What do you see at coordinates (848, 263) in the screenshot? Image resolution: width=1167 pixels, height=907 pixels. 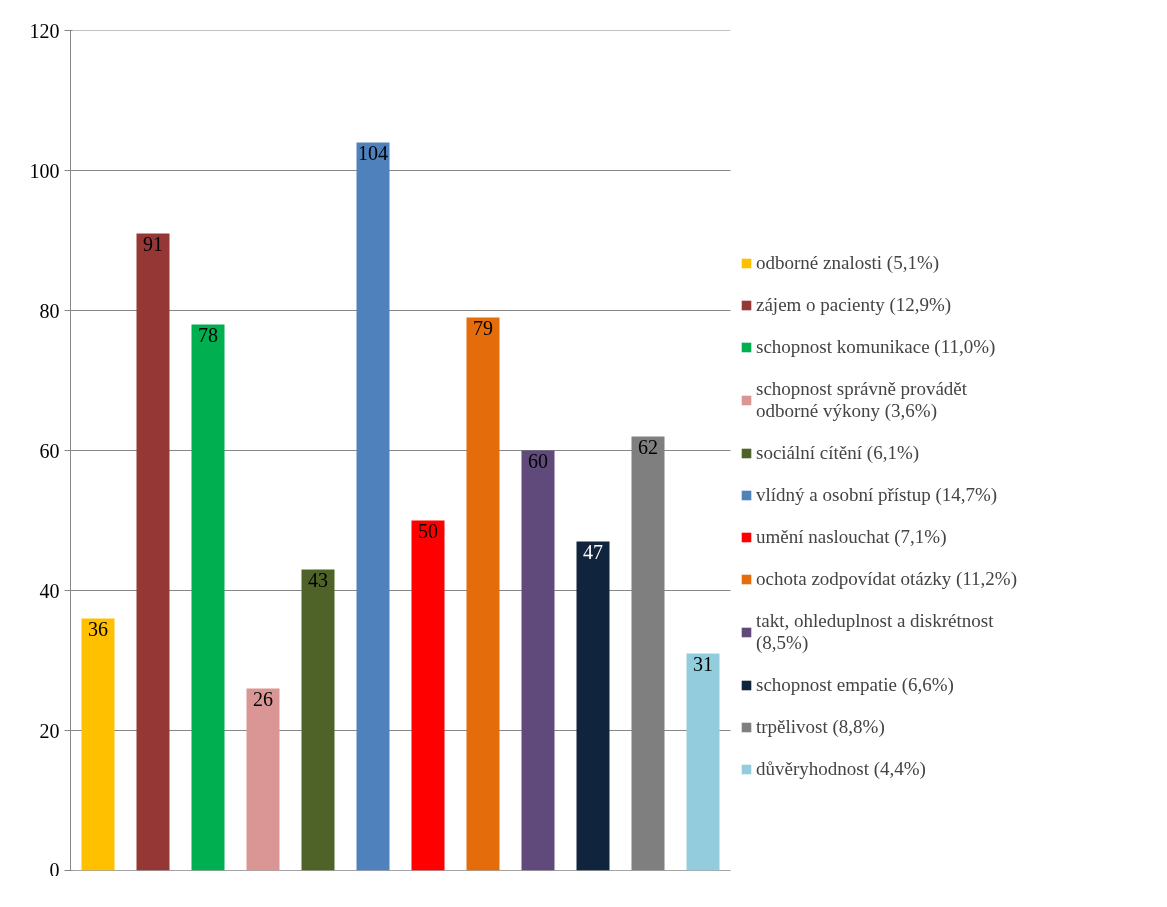 I see `legend-label: odborné znalosti (5,1%)` at bounding box center [848, 263].